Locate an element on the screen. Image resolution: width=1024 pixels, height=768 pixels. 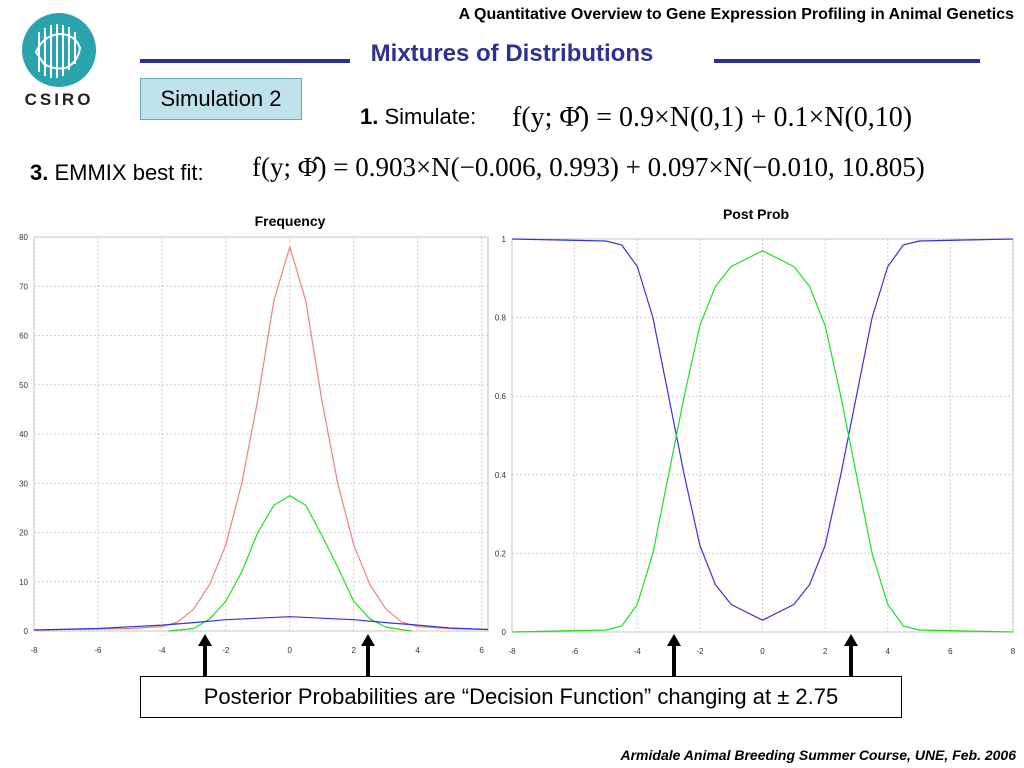
step-label: EMMIX best fit: is located at coordinates (129, 172).